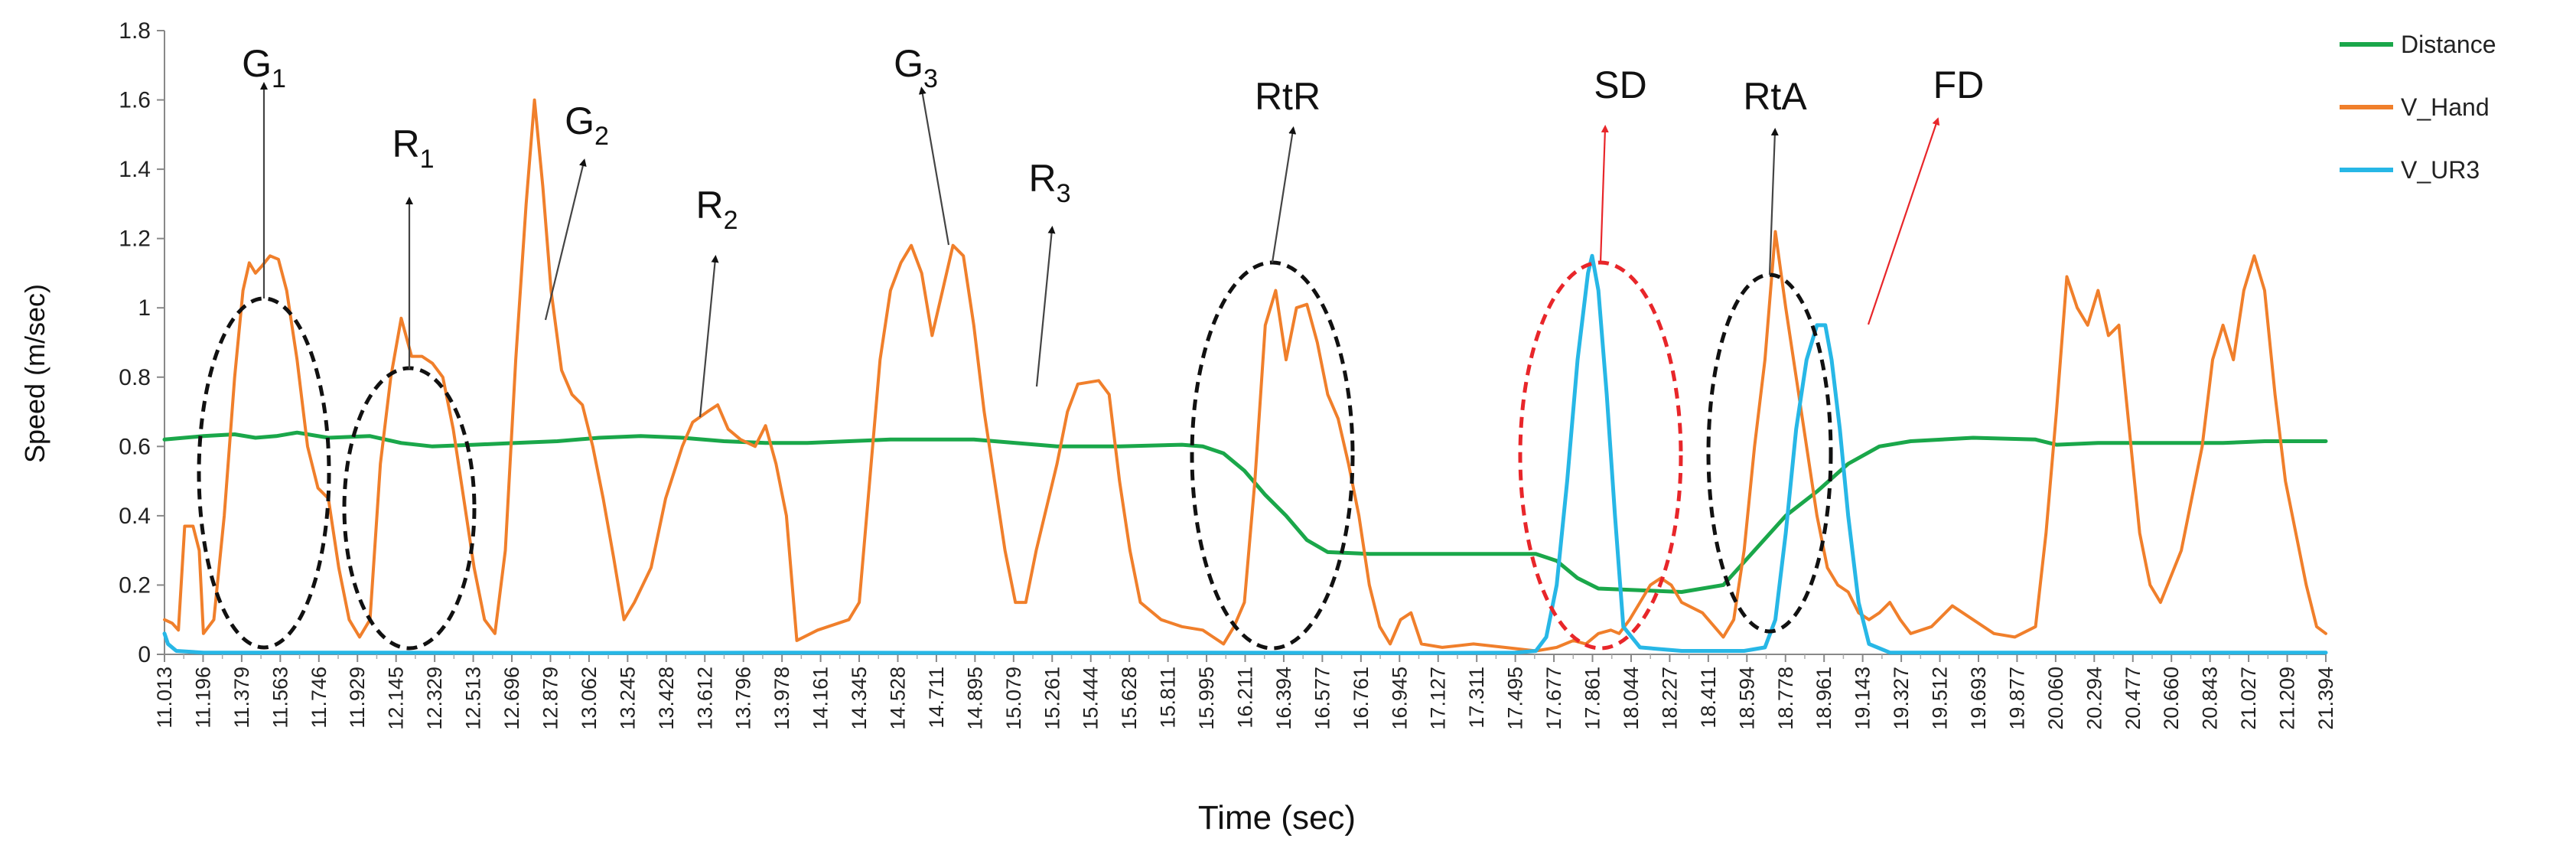  What do you see at coordinates (975, 698) in the screenshot?
I see `x-tick-label: 14.895` at bounding box center [975, 698].